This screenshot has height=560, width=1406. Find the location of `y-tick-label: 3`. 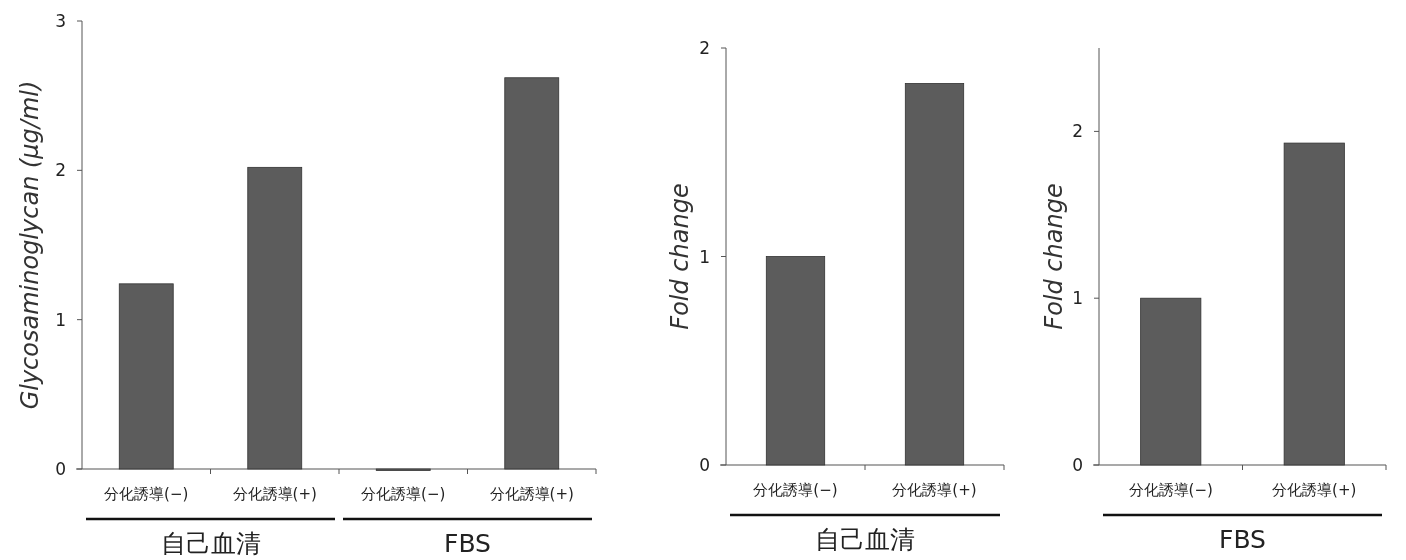

y-tick-label: 3 is located at coordinates (60, 21).